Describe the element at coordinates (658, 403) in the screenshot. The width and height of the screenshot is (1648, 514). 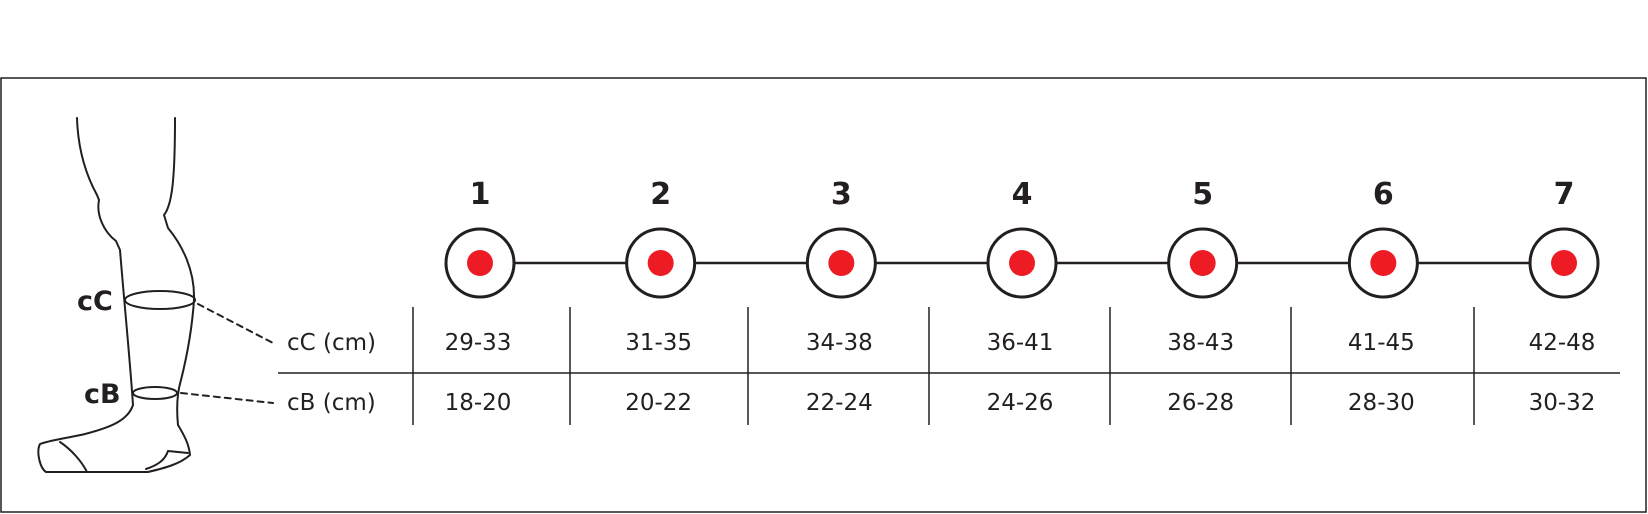
I see `ankle-range-cell: 20-22` at that location.